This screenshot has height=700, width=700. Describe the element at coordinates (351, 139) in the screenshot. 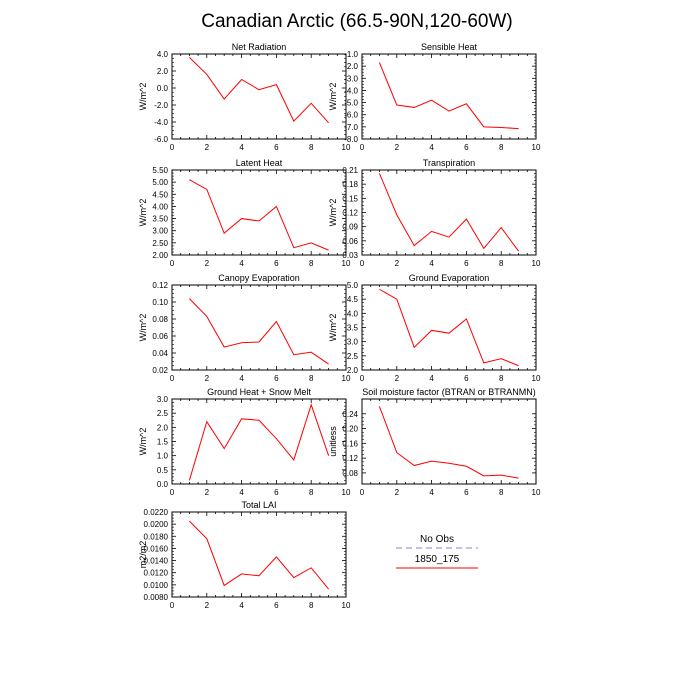

I see `y-tick-label: -8.0` at that location.